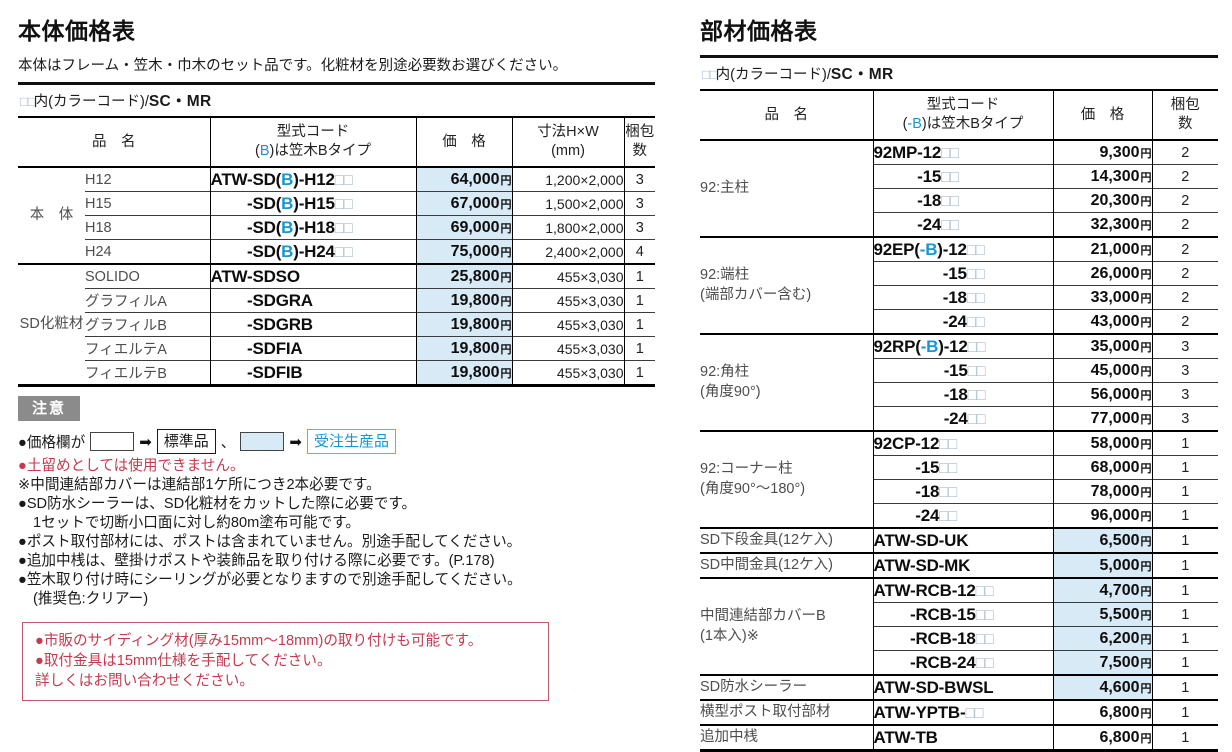  I want to click on price-cell: 9,300円, so click(1103, 152).